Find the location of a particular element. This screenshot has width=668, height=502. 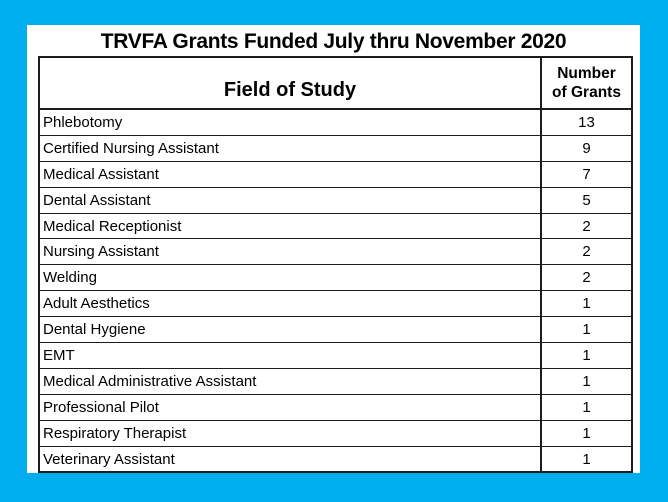

table-row: Phlebotomy 13 is located at coordinates (335, 122).